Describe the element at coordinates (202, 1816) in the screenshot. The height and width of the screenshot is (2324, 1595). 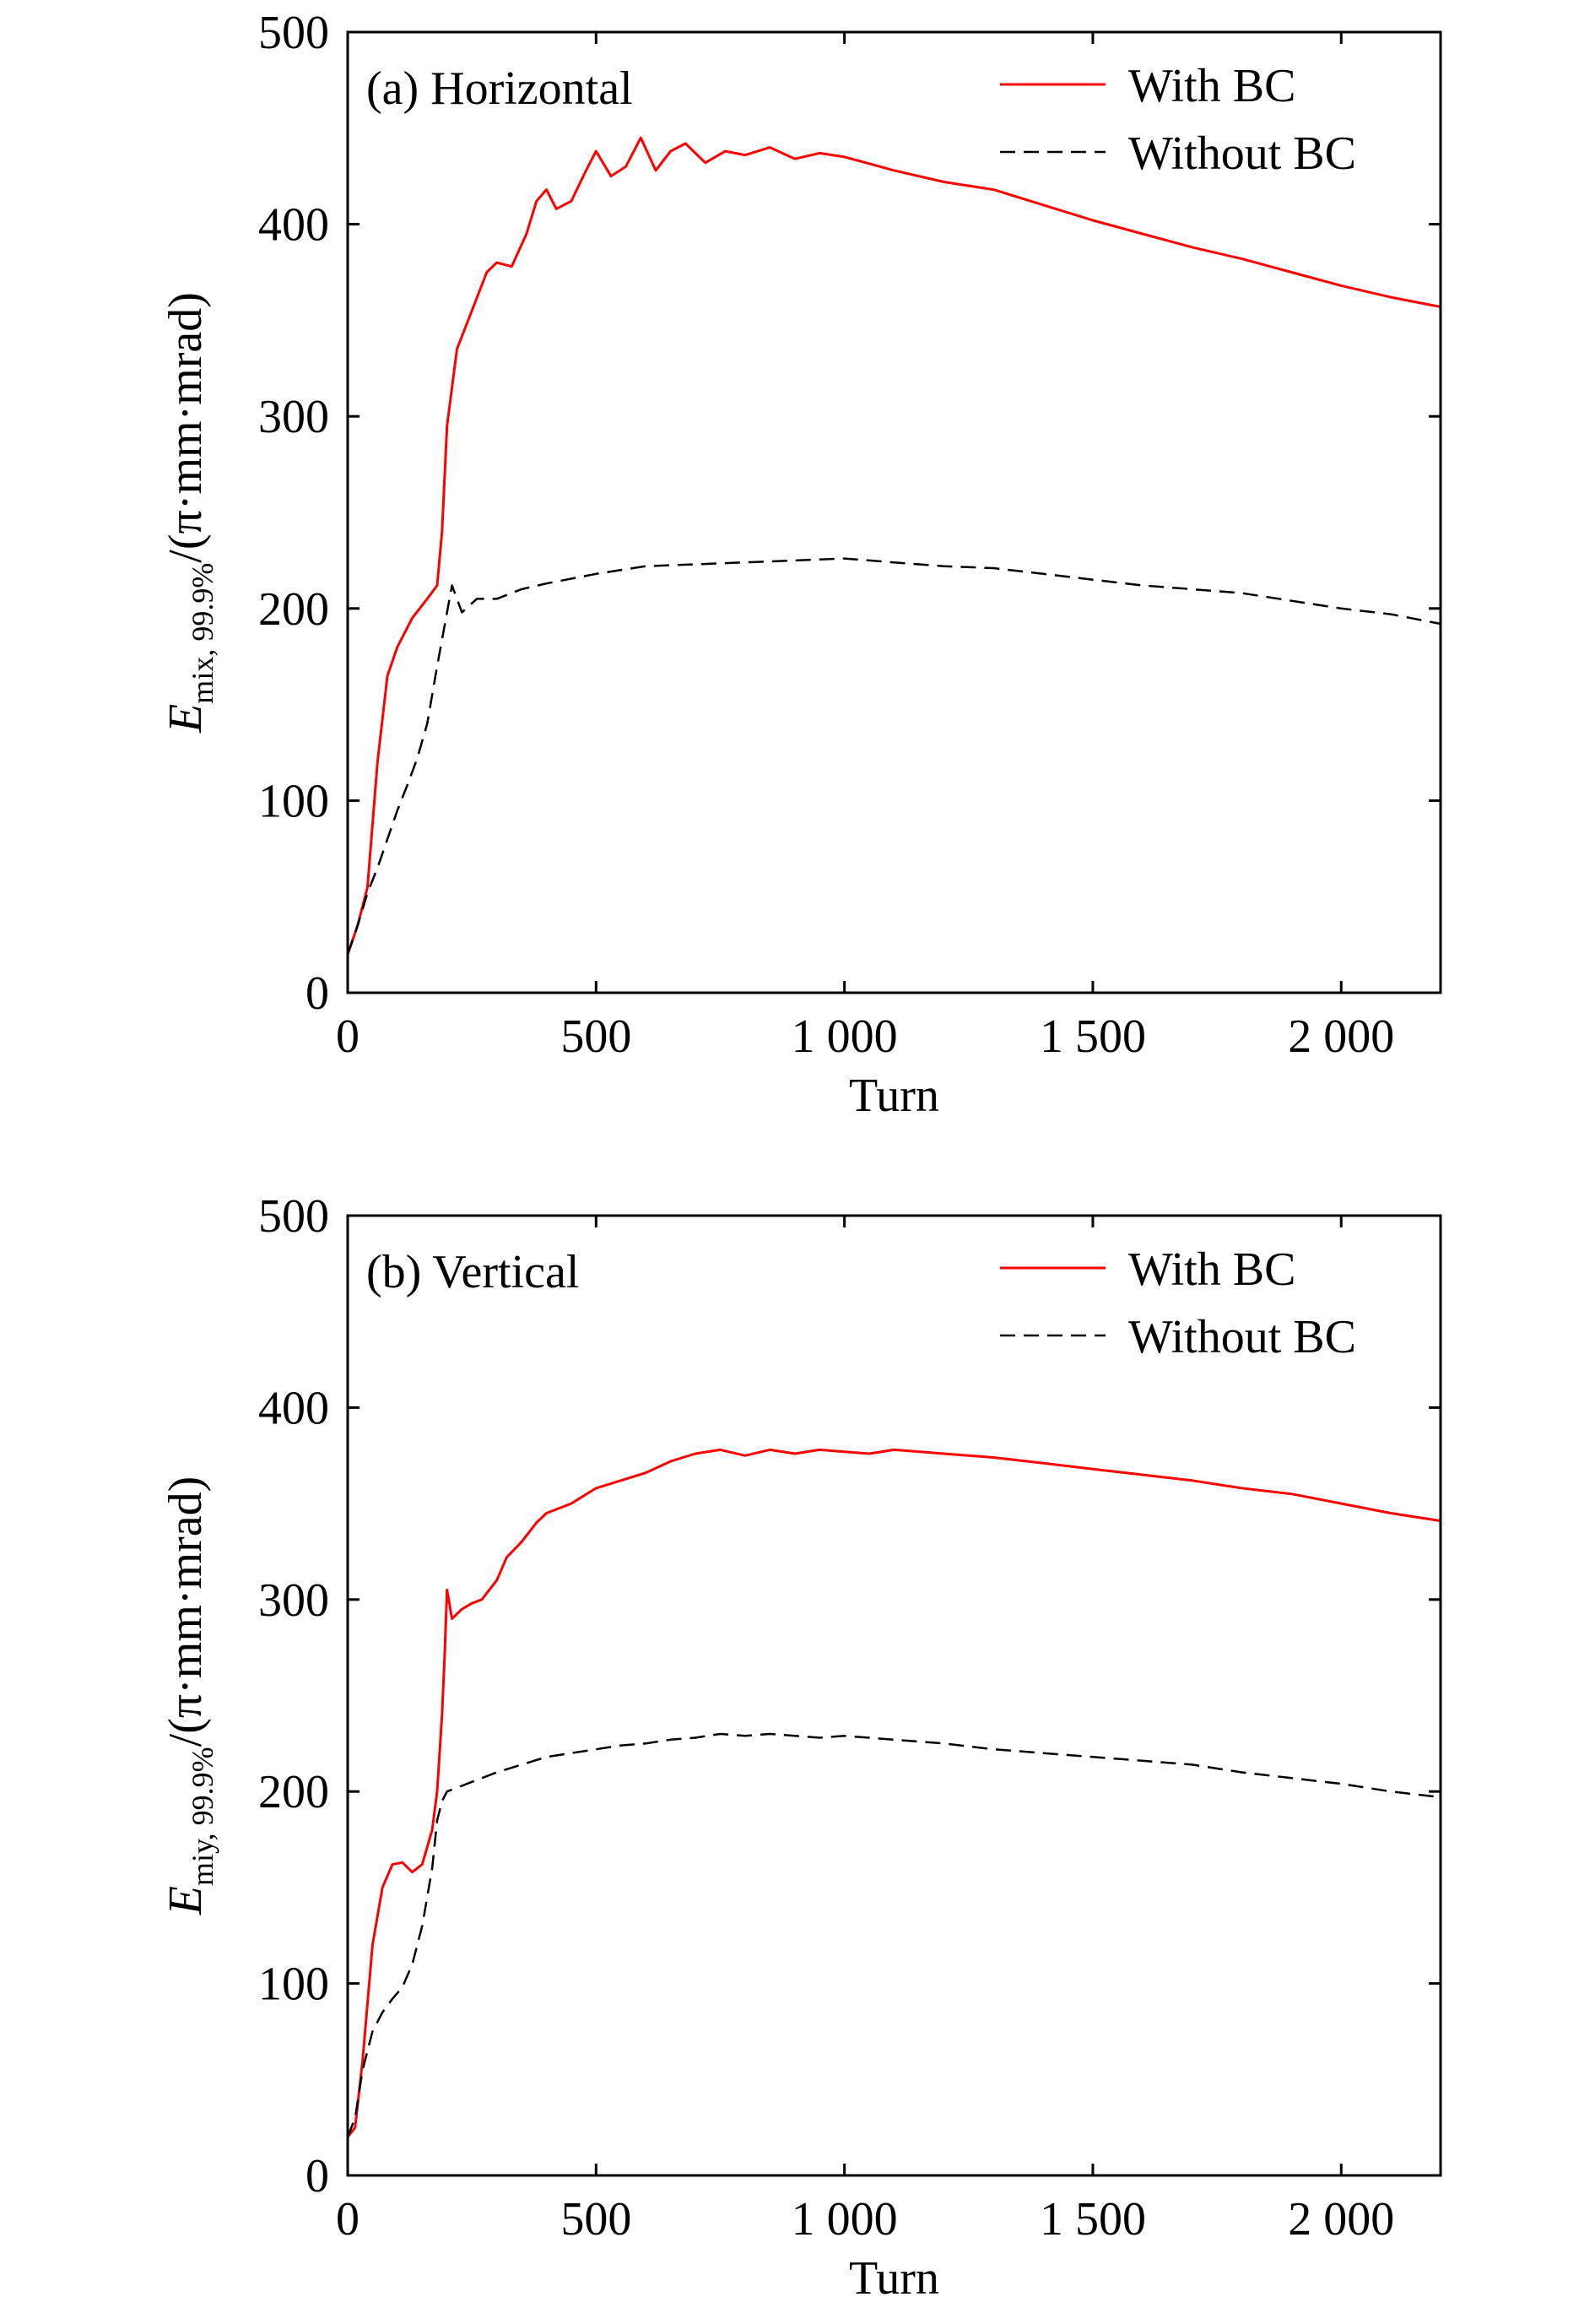
I see `y-axis-subscript: miy, 99.9%` at that location.